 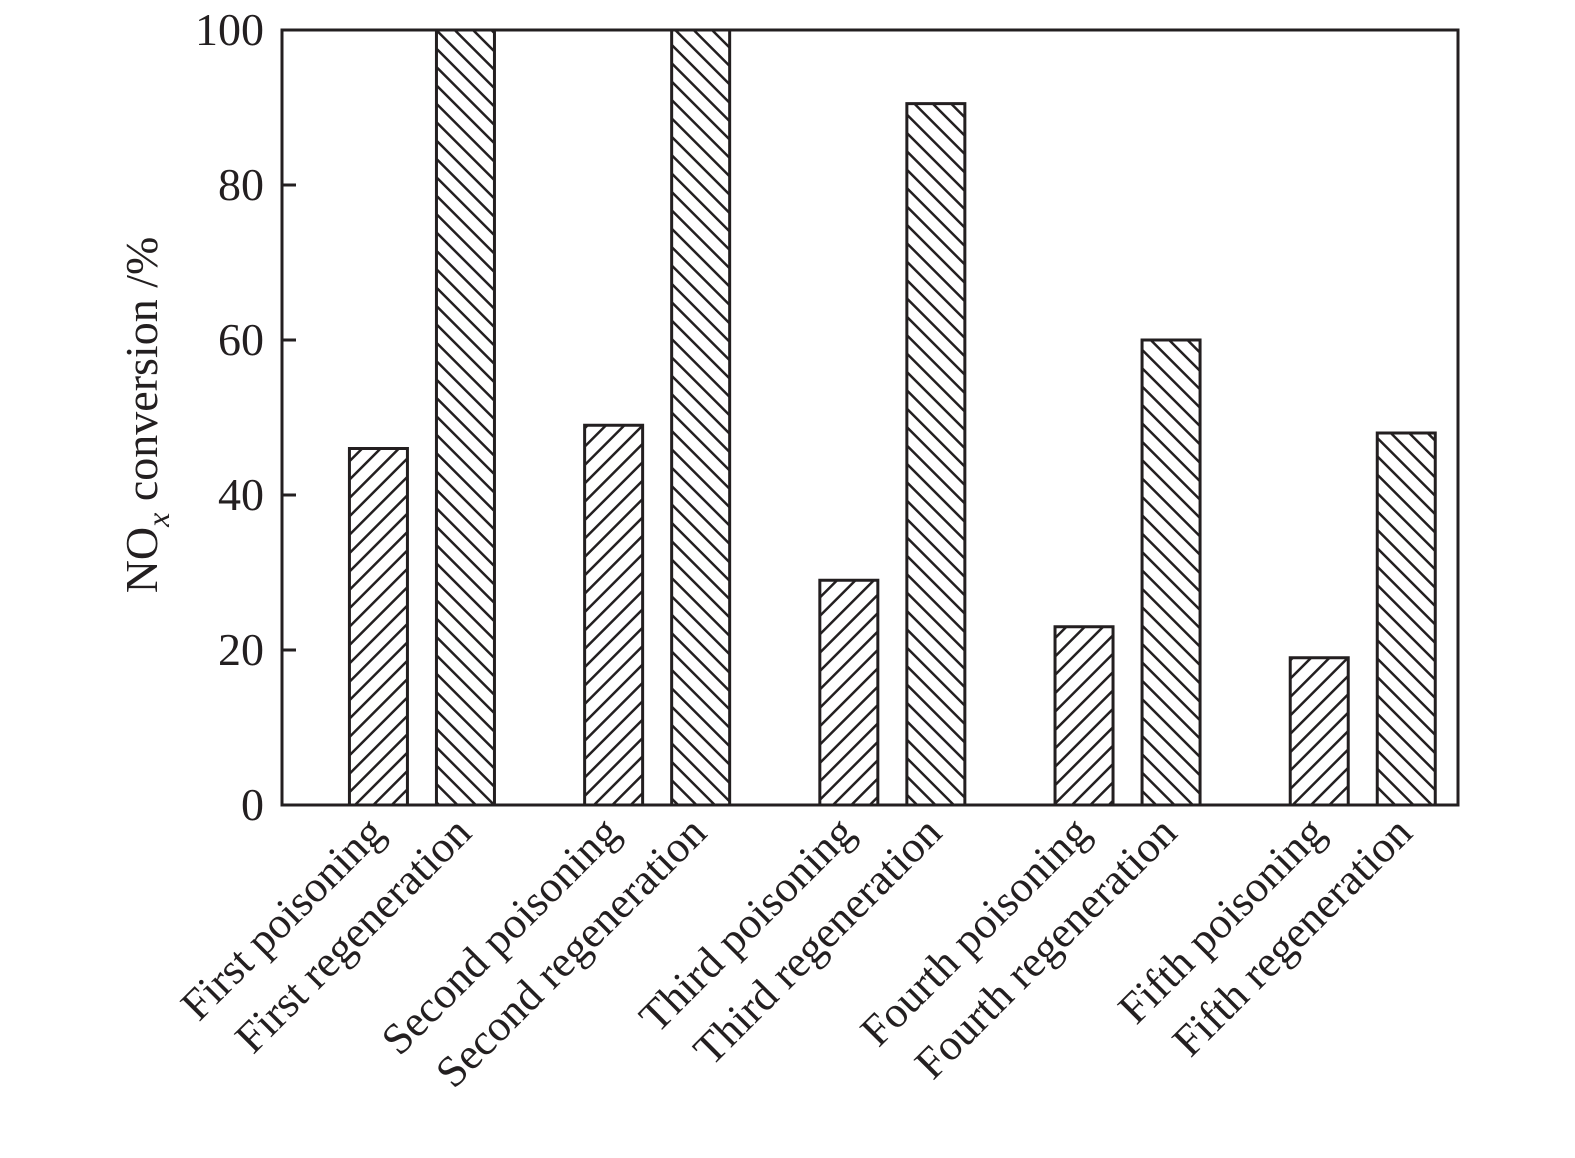 What do you see at coordinates (614, 615) in the screenshot?
I see `bar-second-poisoning` at bounding box center [614, 615].